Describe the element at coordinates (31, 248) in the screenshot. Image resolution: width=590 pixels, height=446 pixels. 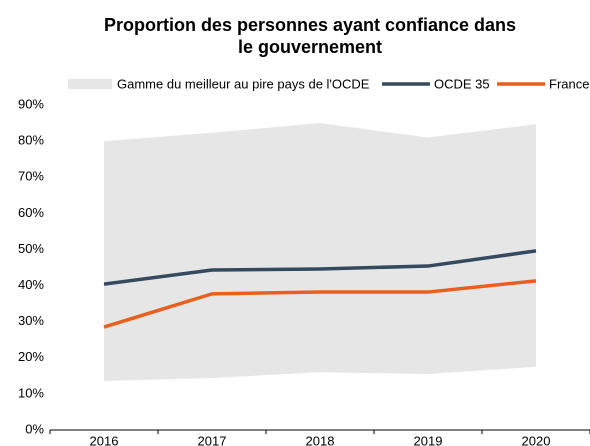
I see `y-tick-label: 50%` at that location.